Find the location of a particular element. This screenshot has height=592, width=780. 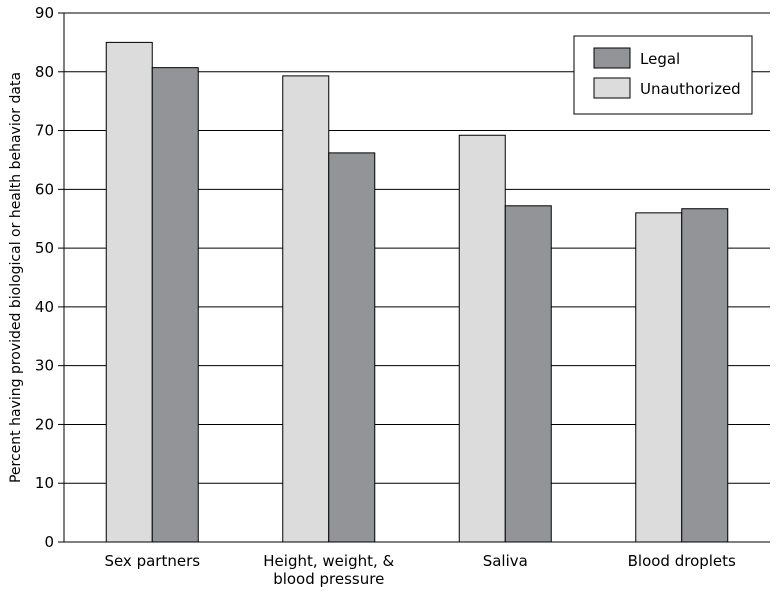

y-tick-label-10: 10 is located at coordinates (44, 483).